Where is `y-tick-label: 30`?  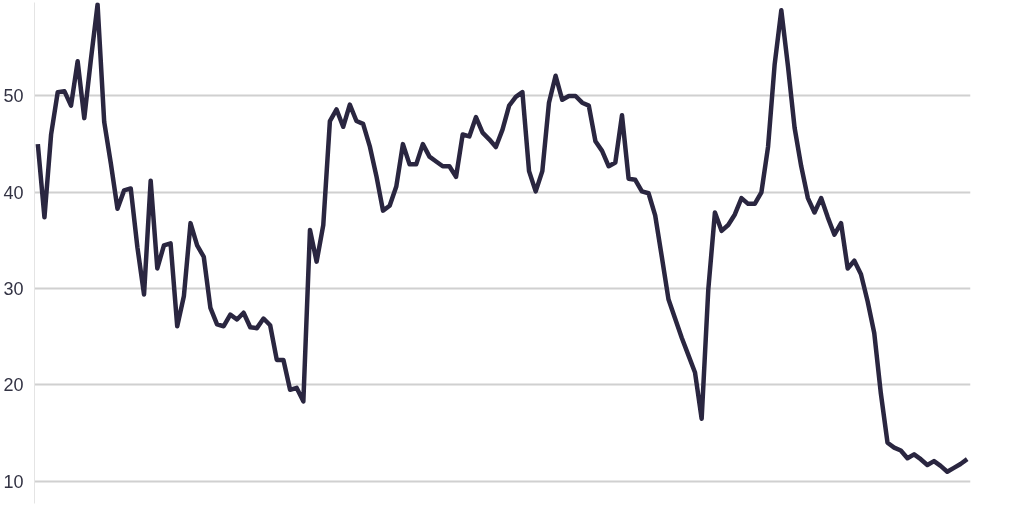
y-tick-label: 30 is located at coordinates (13, 289).